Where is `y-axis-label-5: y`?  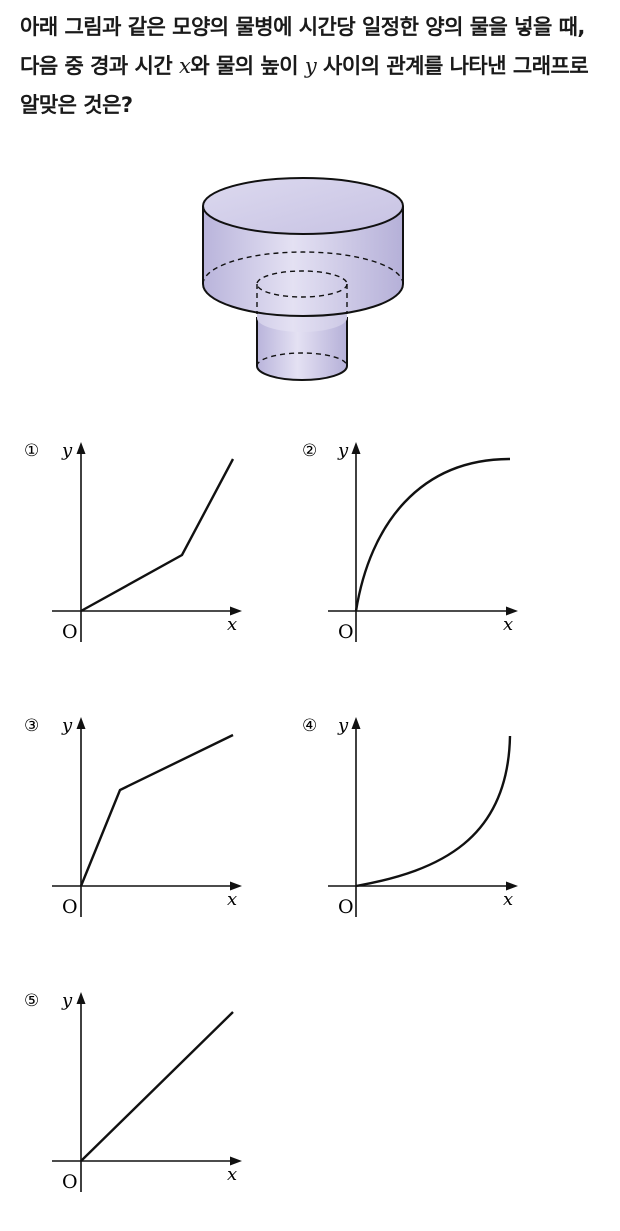
y-axis-label-5: y is located at coordinates (67, 1000).